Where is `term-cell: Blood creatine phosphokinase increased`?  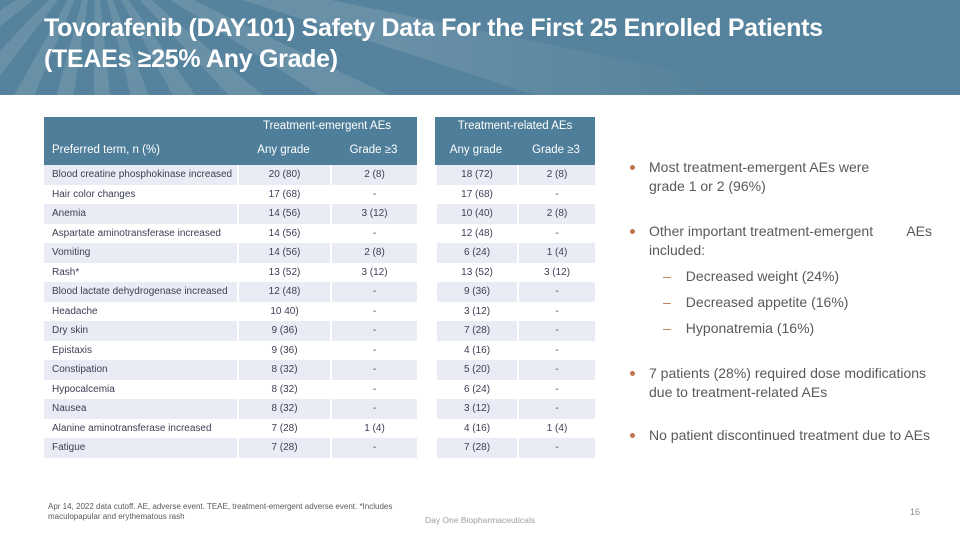
term-cell: Blood creatine phosphokinase increased is located at coordinates (140, 175).